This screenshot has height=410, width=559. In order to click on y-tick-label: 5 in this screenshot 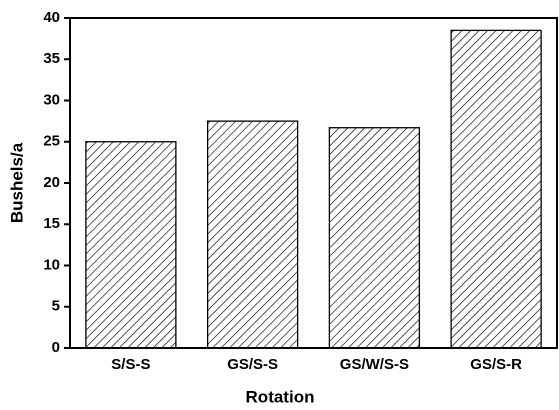, I will do `click(56, 306)`.